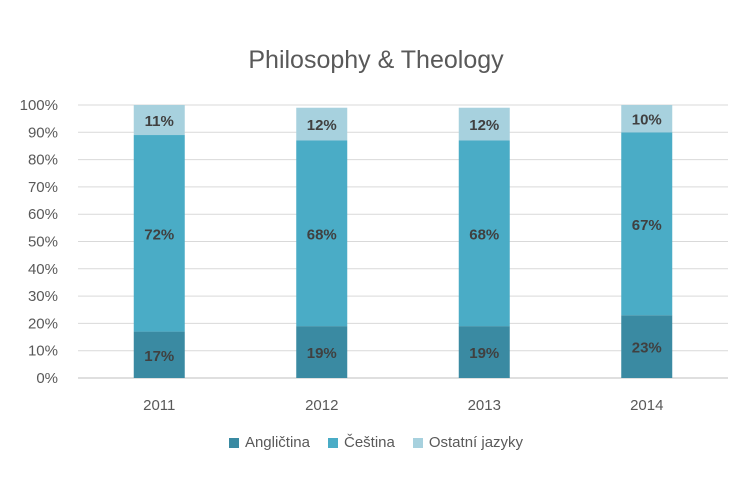 Image resolution: width=752 pixels, height=502 pixels. What do you see at coordinates (43, 160) in the screenshot?
I see `y-tick-label: 80%` at bounding box center [43, 160].